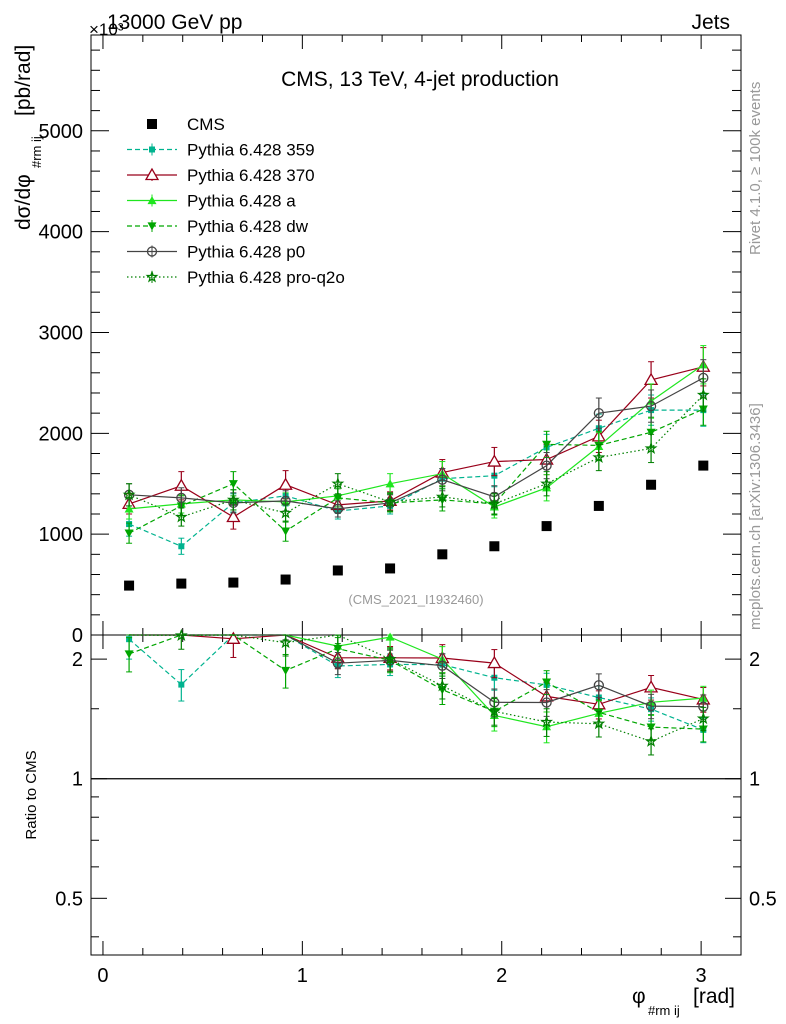 This screenshot has width=786, height=1024. Describe the element at coordinates (251, 150) in the screenshot. I see `legend-label-1: Pythia 6.428 359` at that location.